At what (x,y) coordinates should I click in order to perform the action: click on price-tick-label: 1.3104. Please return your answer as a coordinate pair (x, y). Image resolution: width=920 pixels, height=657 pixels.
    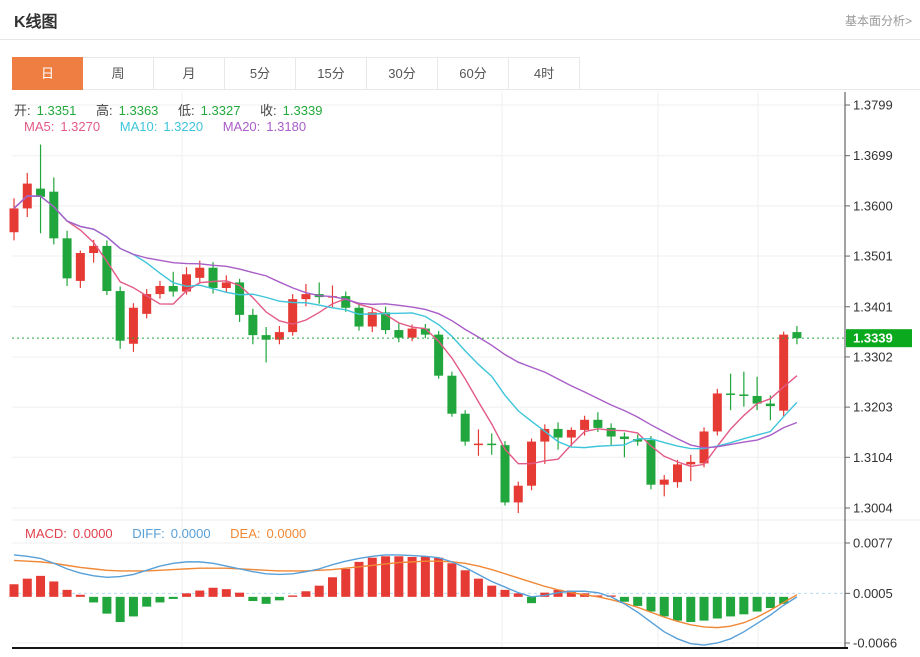
    Looking at the image, I should click on (873, 457).